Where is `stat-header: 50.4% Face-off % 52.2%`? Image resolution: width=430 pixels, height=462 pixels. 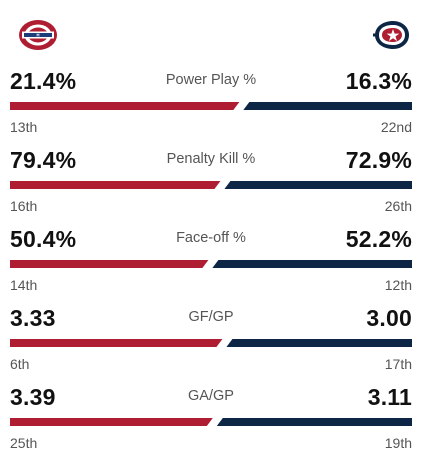
stat-header: 50.4% Face-off % 52.2% is located at coordinates (211, 241).